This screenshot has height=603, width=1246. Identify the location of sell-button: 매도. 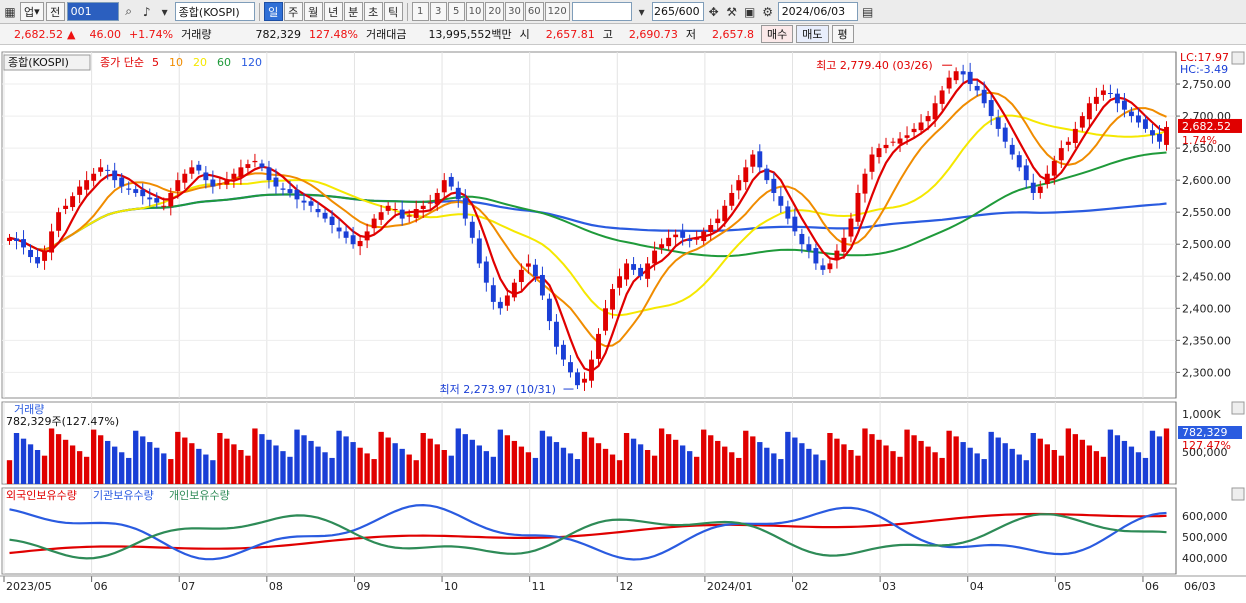
(812, 34).